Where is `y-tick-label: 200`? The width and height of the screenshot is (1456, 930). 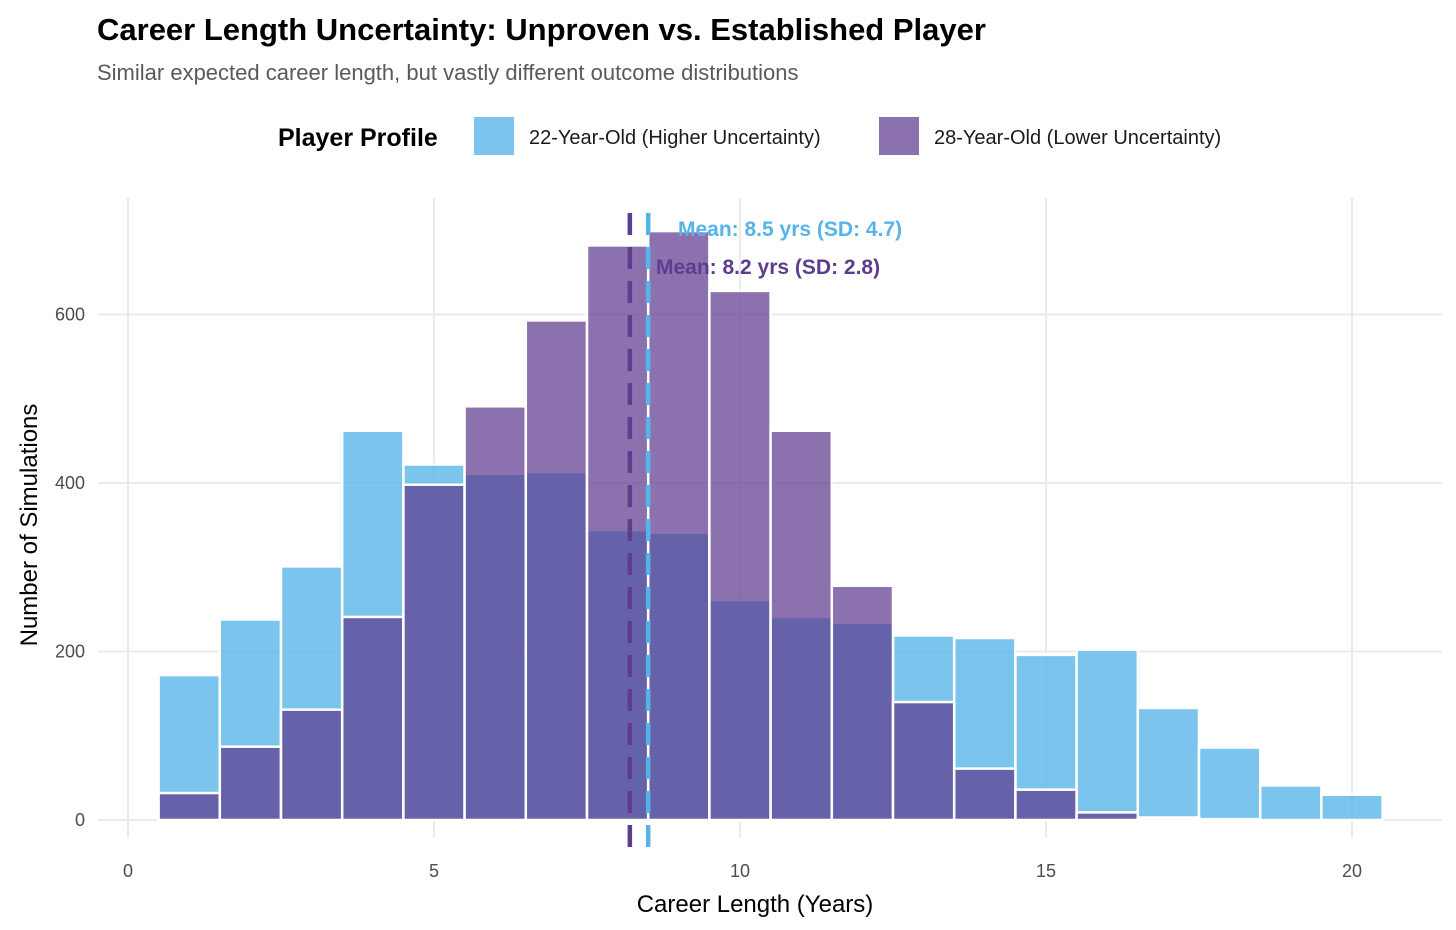
y-tick-label: 200 is located at coordinates (70, 652).